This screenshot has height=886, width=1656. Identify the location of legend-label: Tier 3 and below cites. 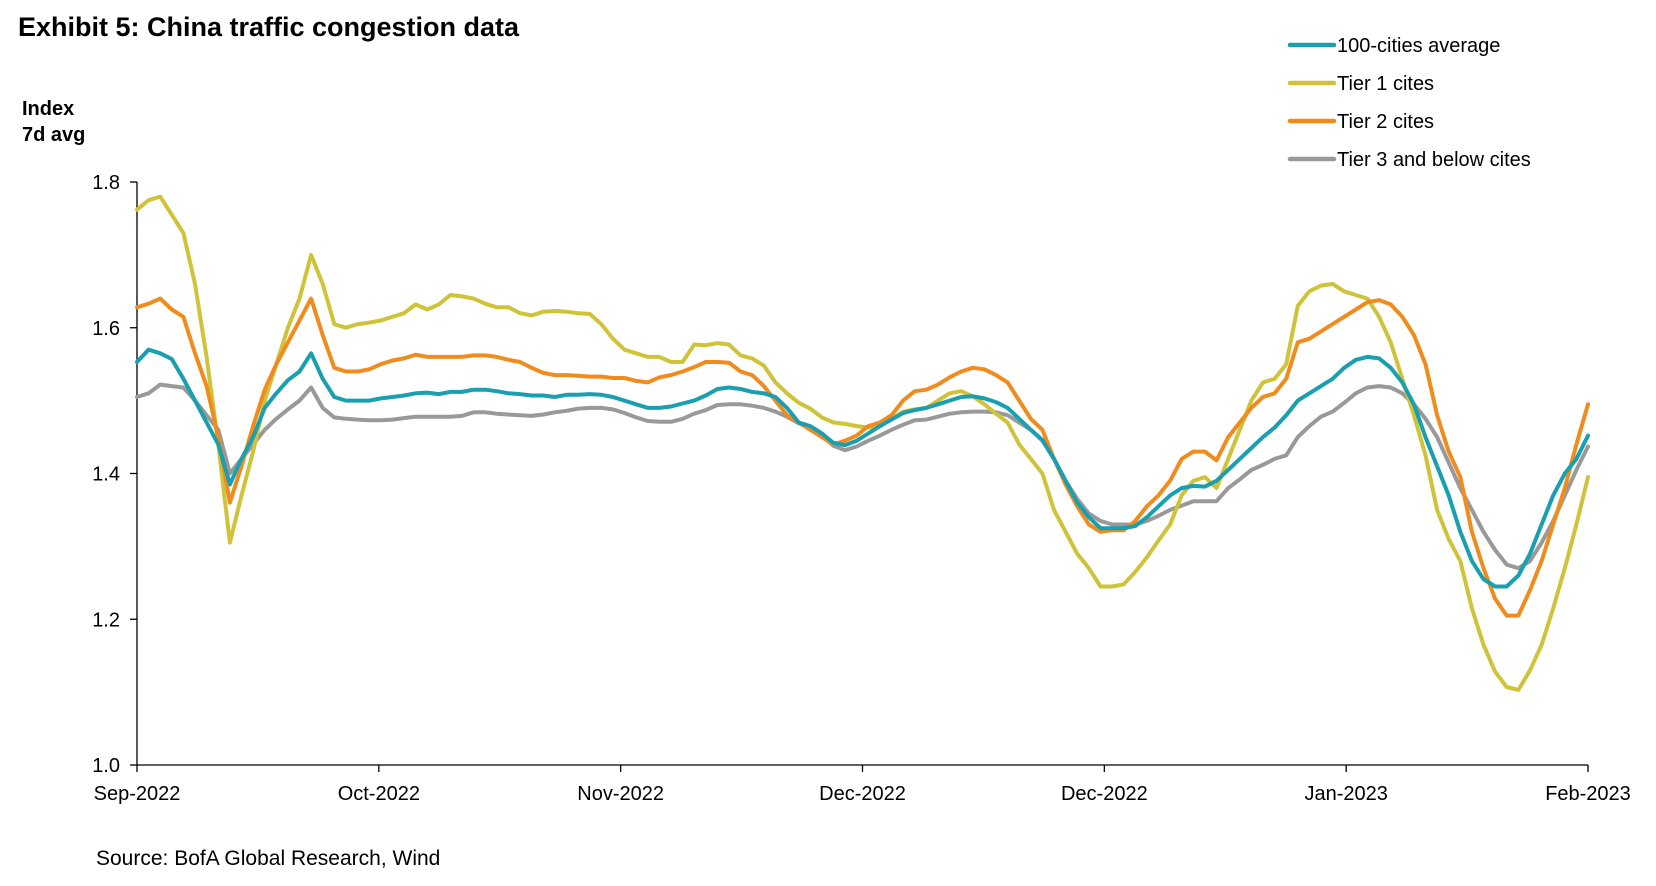
(1434, 160).